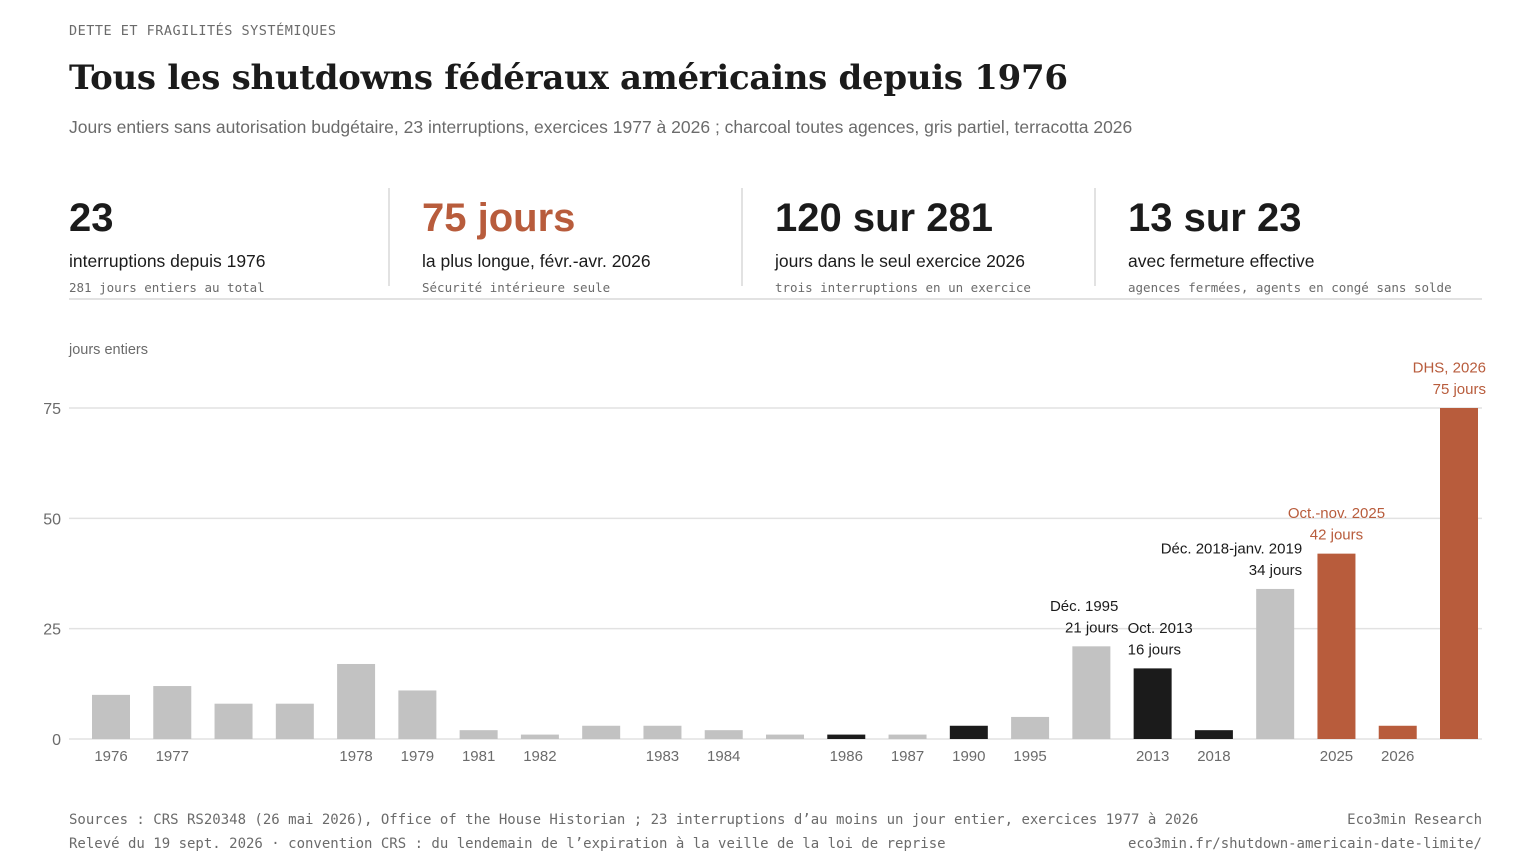 The width and height of the screenshot is (1536, 864). What do you see at coordinates (1091, 627) in the screenshot?
I see `data-annotation: 21 jours` at bounding box center [1091, 627].